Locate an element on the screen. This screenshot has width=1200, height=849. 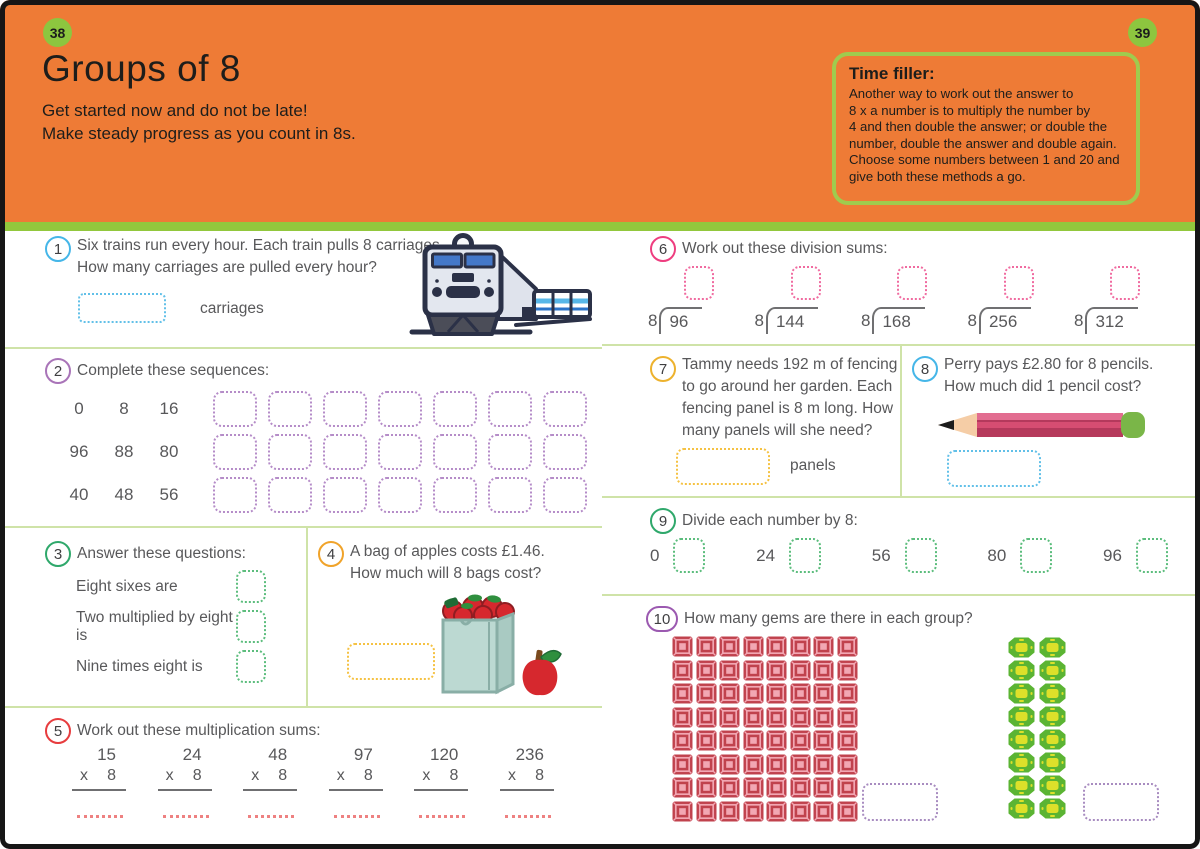
green-gem-group is located at coordinates (1037, 728).